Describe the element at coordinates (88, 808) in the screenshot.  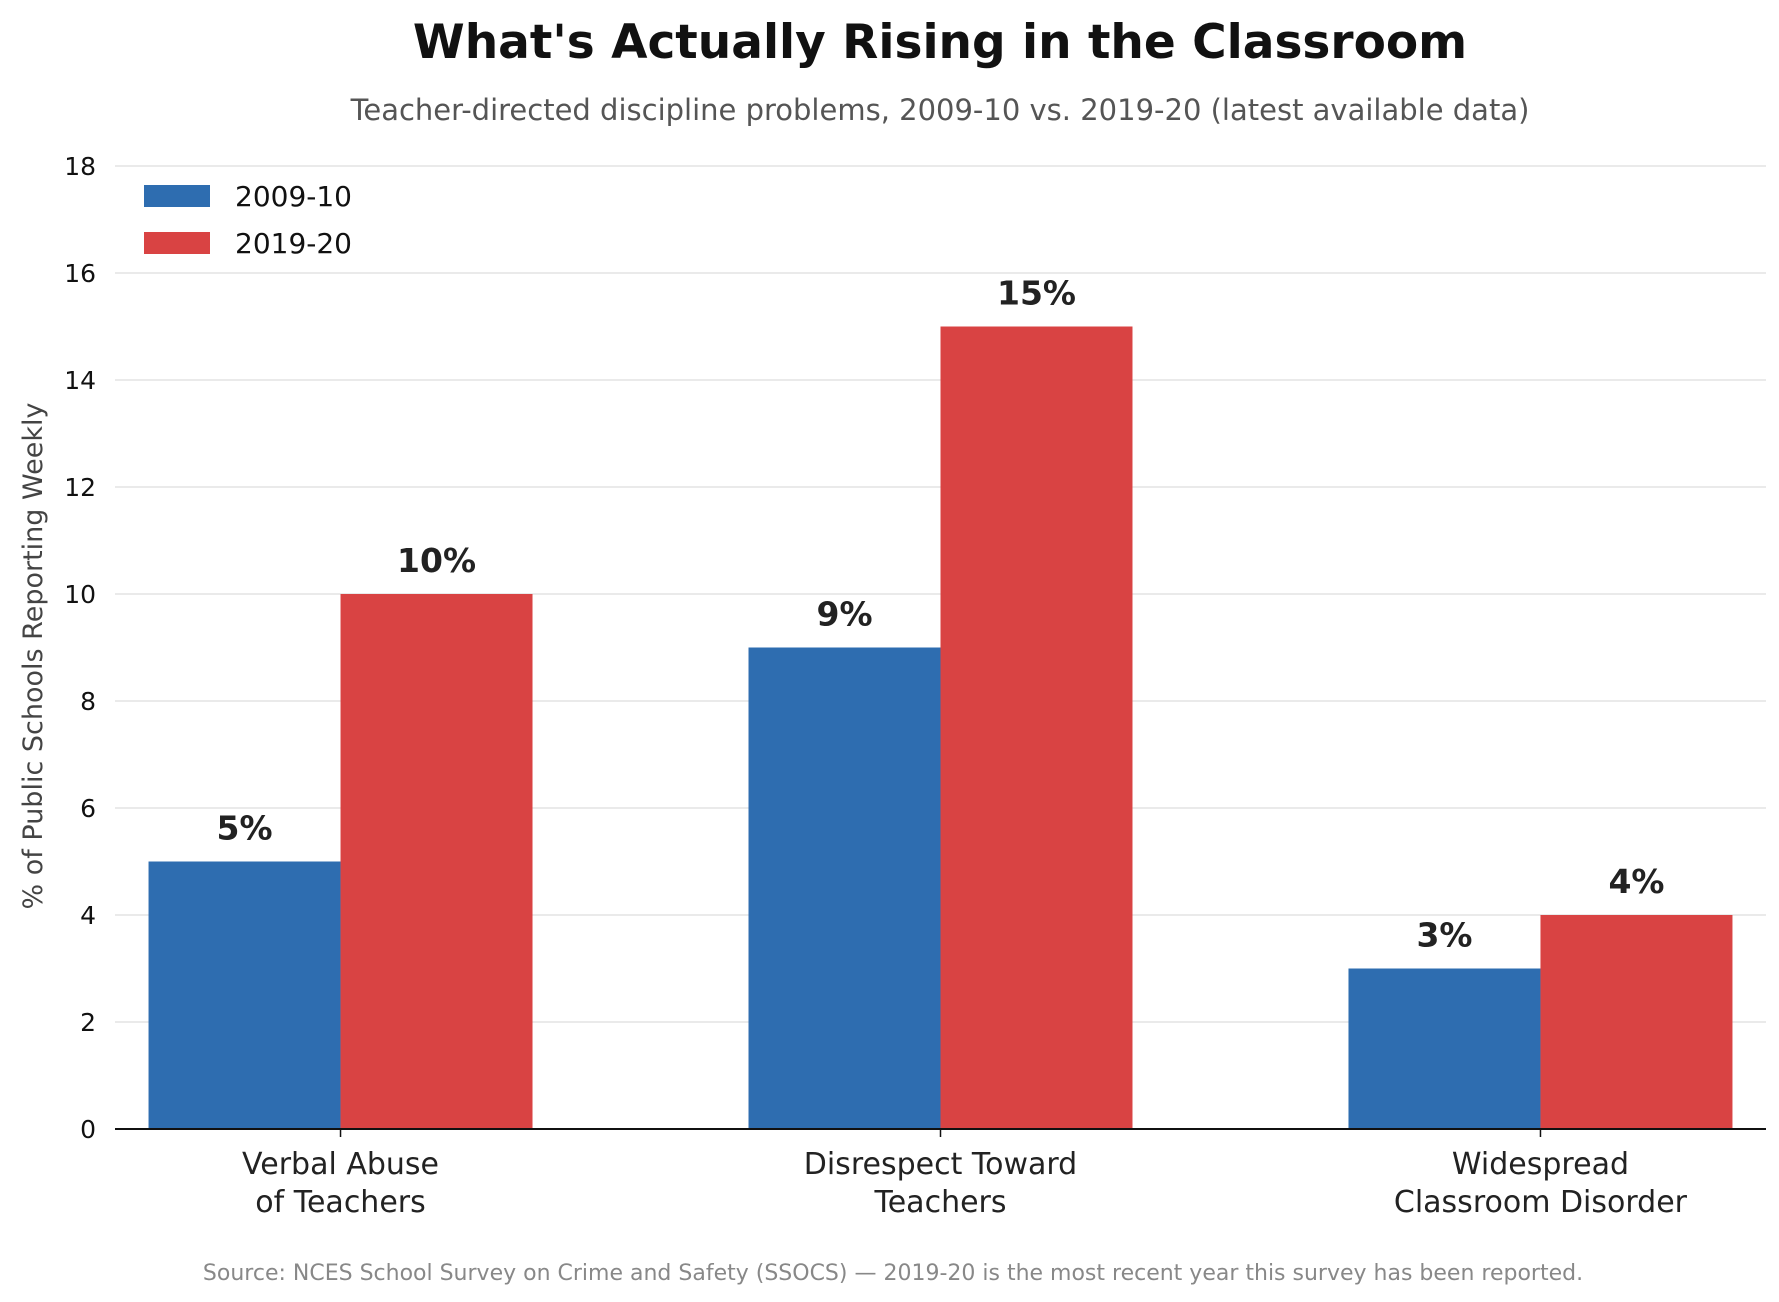
I see `y-tick-label: 6` at that location.